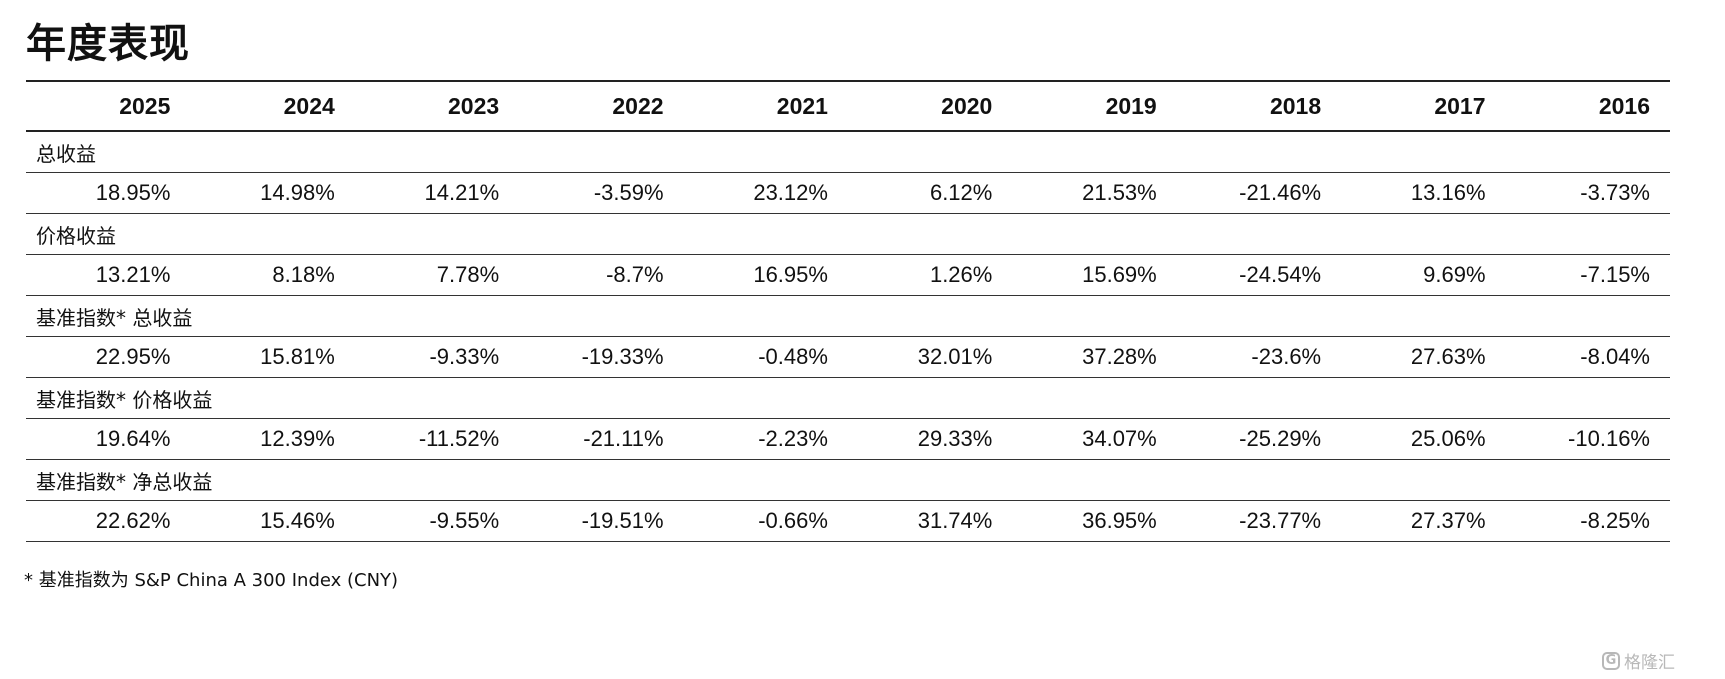  What do you see at coordinates (1094, 439) in the screenshot?
I see `value-cell: 34.07%` at bounding box center [1094, 439].